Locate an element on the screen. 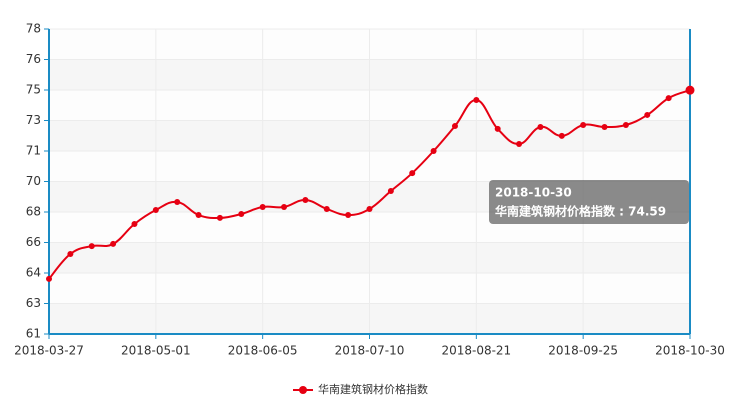  y-tick-label: 68 is located at coordinates (33, 212).